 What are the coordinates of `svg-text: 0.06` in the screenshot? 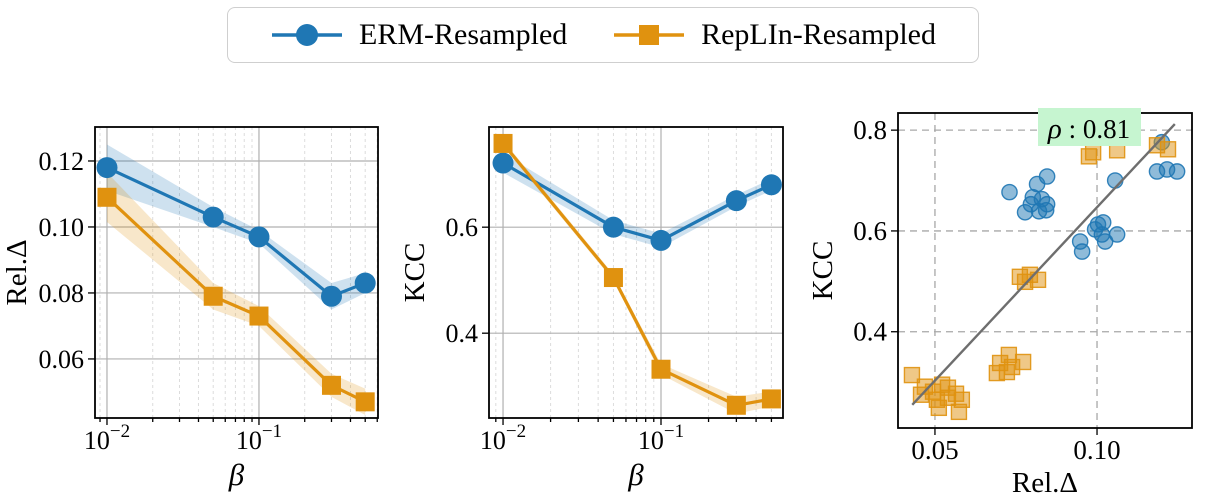 It's located at (62, 359).